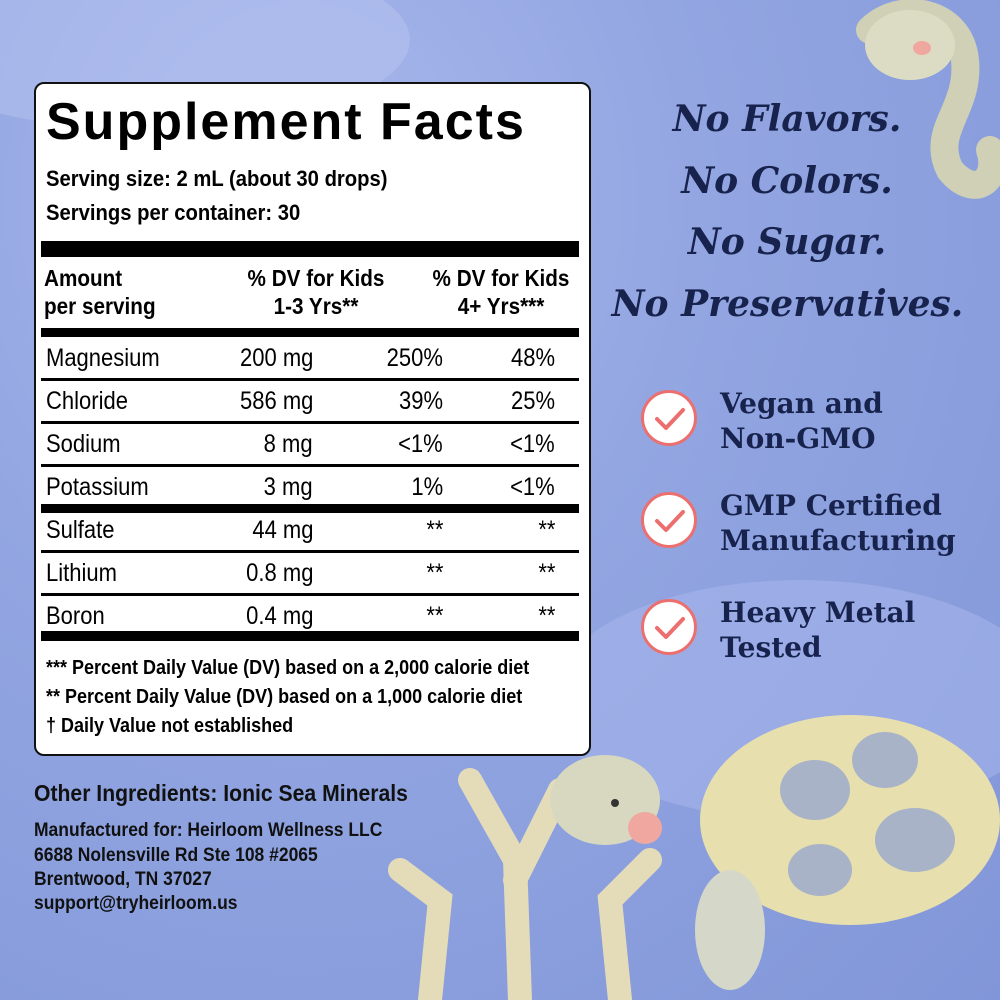  I want to click on claim-no-preservatives: No Preservatives., so click(787, 304).